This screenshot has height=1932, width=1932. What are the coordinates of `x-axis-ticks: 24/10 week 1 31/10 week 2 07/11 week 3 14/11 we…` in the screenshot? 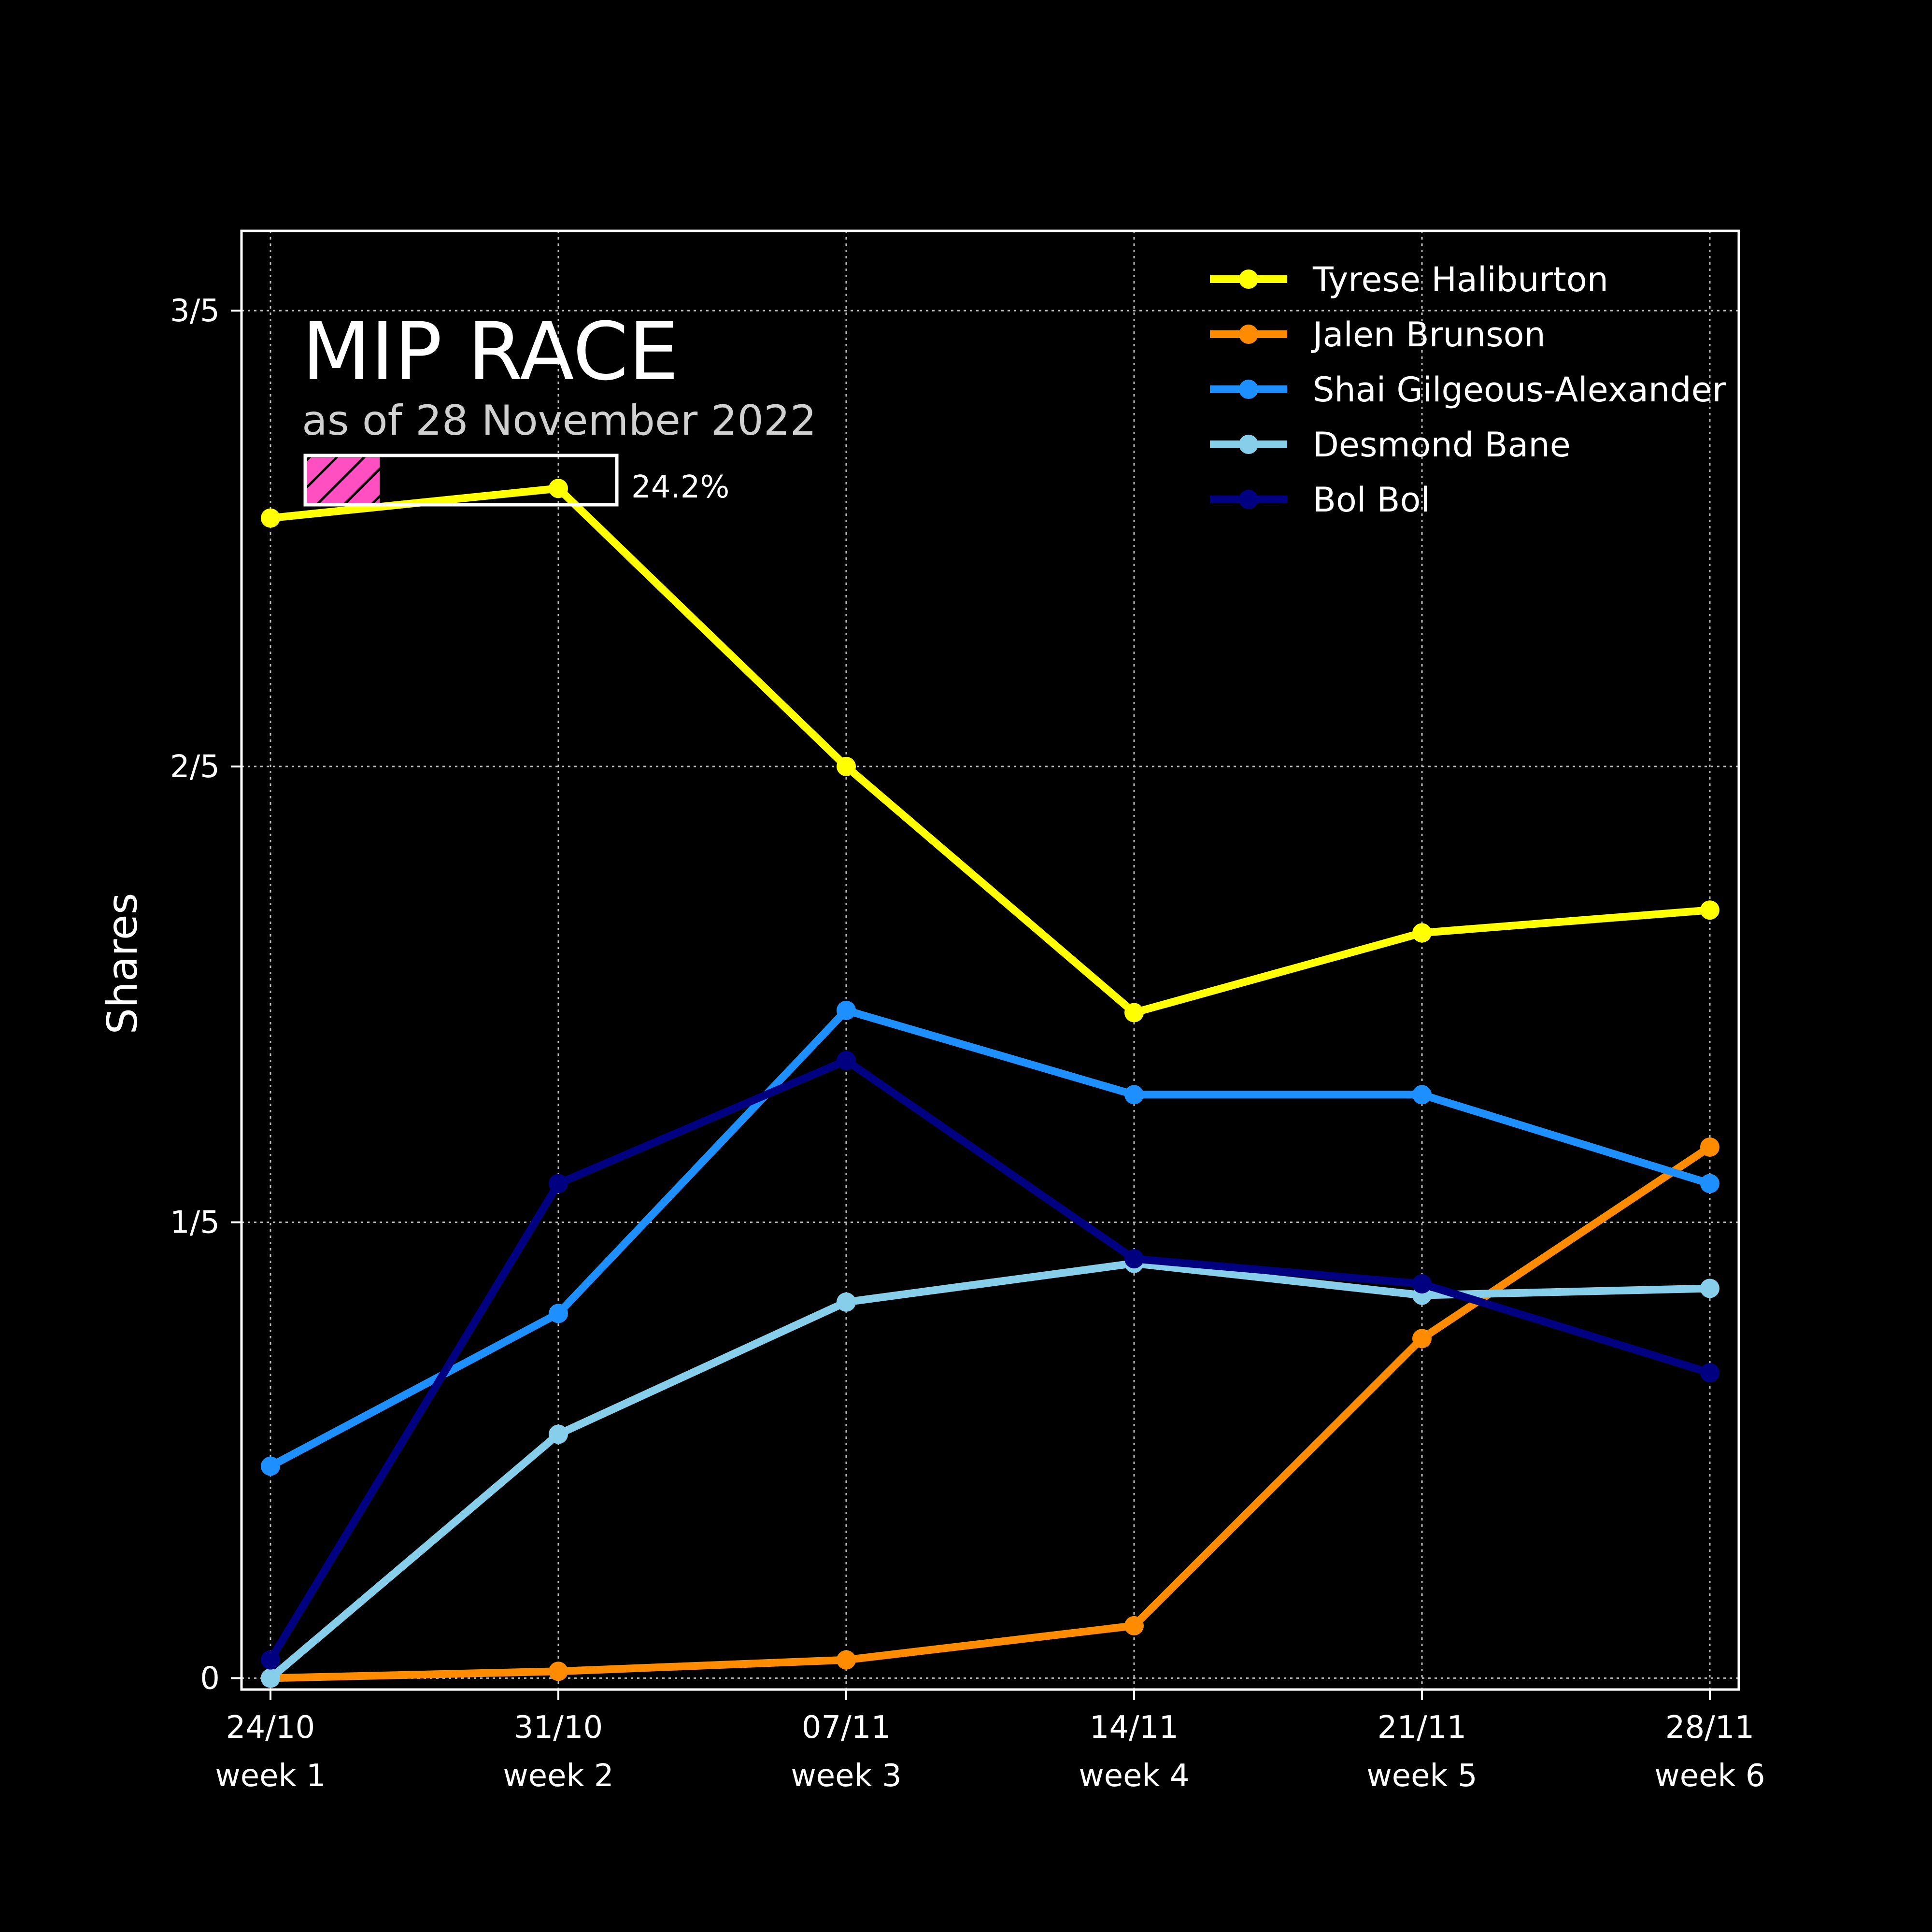 It's located at (990, 1742).